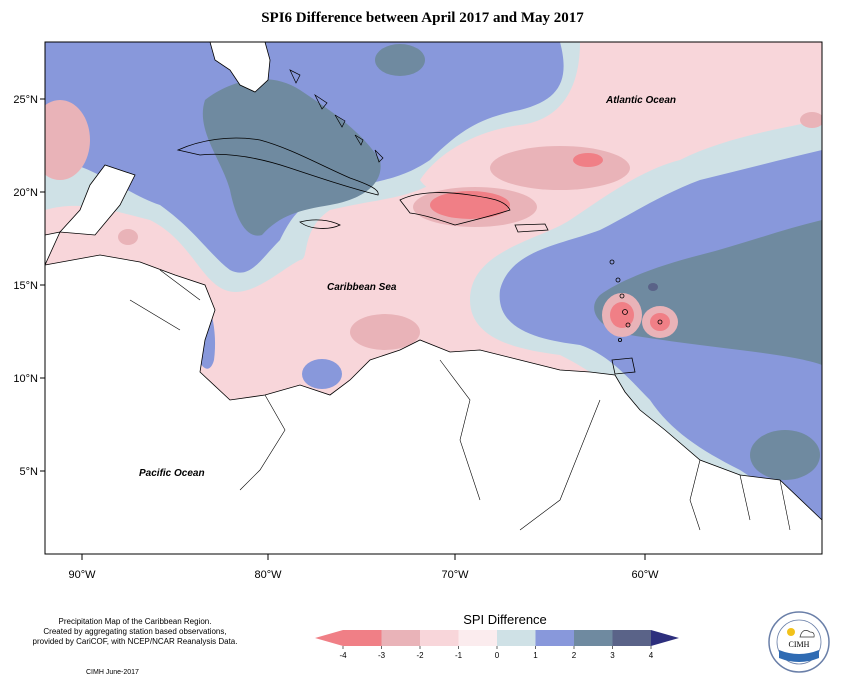 The height and width of the screenshot is (684, 845). I want to click on legend-tick-label: 2, so click(574, 655).